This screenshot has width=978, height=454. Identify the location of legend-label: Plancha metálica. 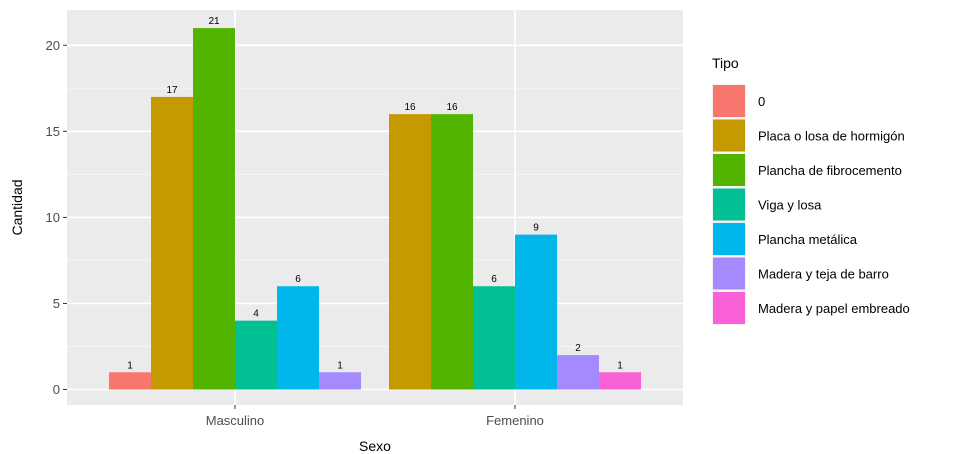
(808, 239).